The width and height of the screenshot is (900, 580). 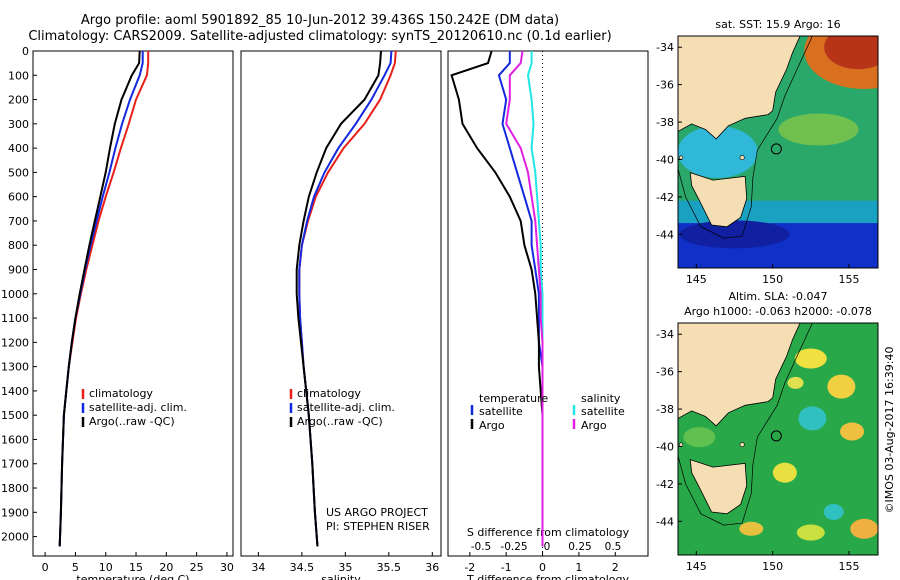 I want to click on temperature-xtick-label: 0, so click(x=45, y=567).